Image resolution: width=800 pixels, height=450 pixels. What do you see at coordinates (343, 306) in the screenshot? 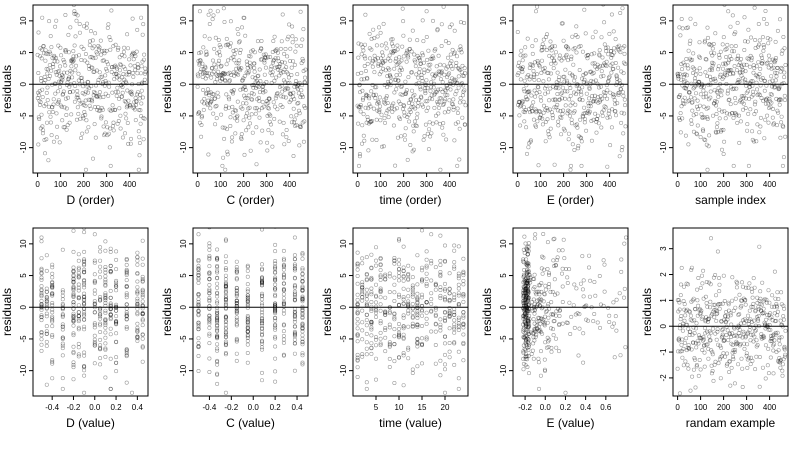
I see `y-tick-label: 0` at bounding box center [343, 306].